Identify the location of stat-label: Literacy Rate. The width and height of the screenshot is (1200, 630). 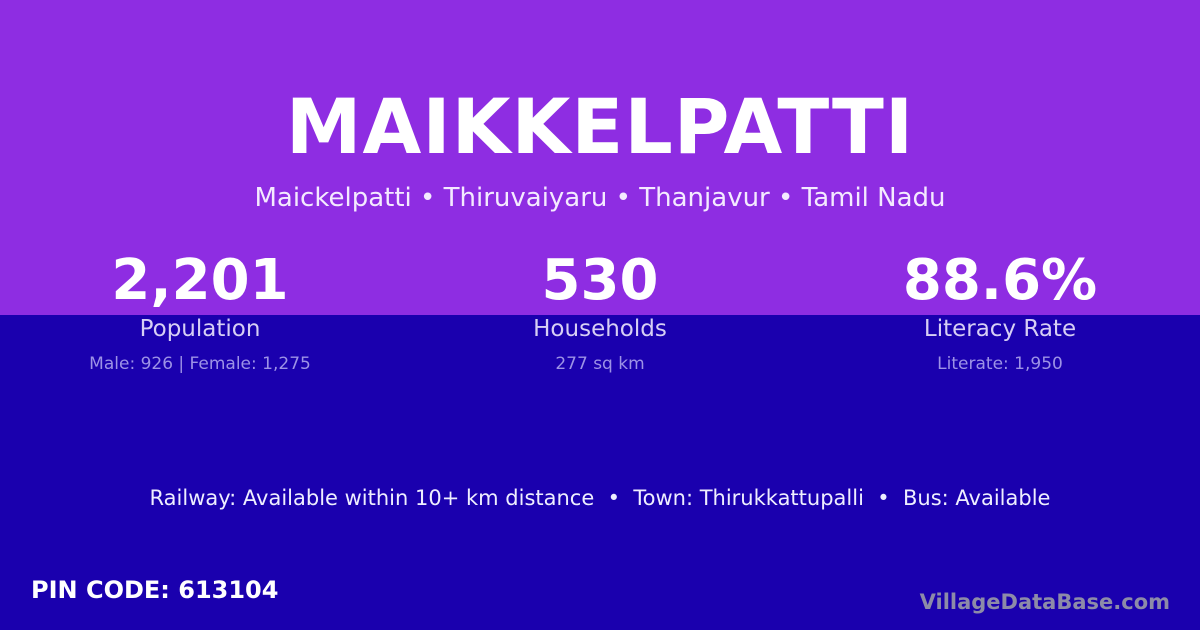
(1000, 329).